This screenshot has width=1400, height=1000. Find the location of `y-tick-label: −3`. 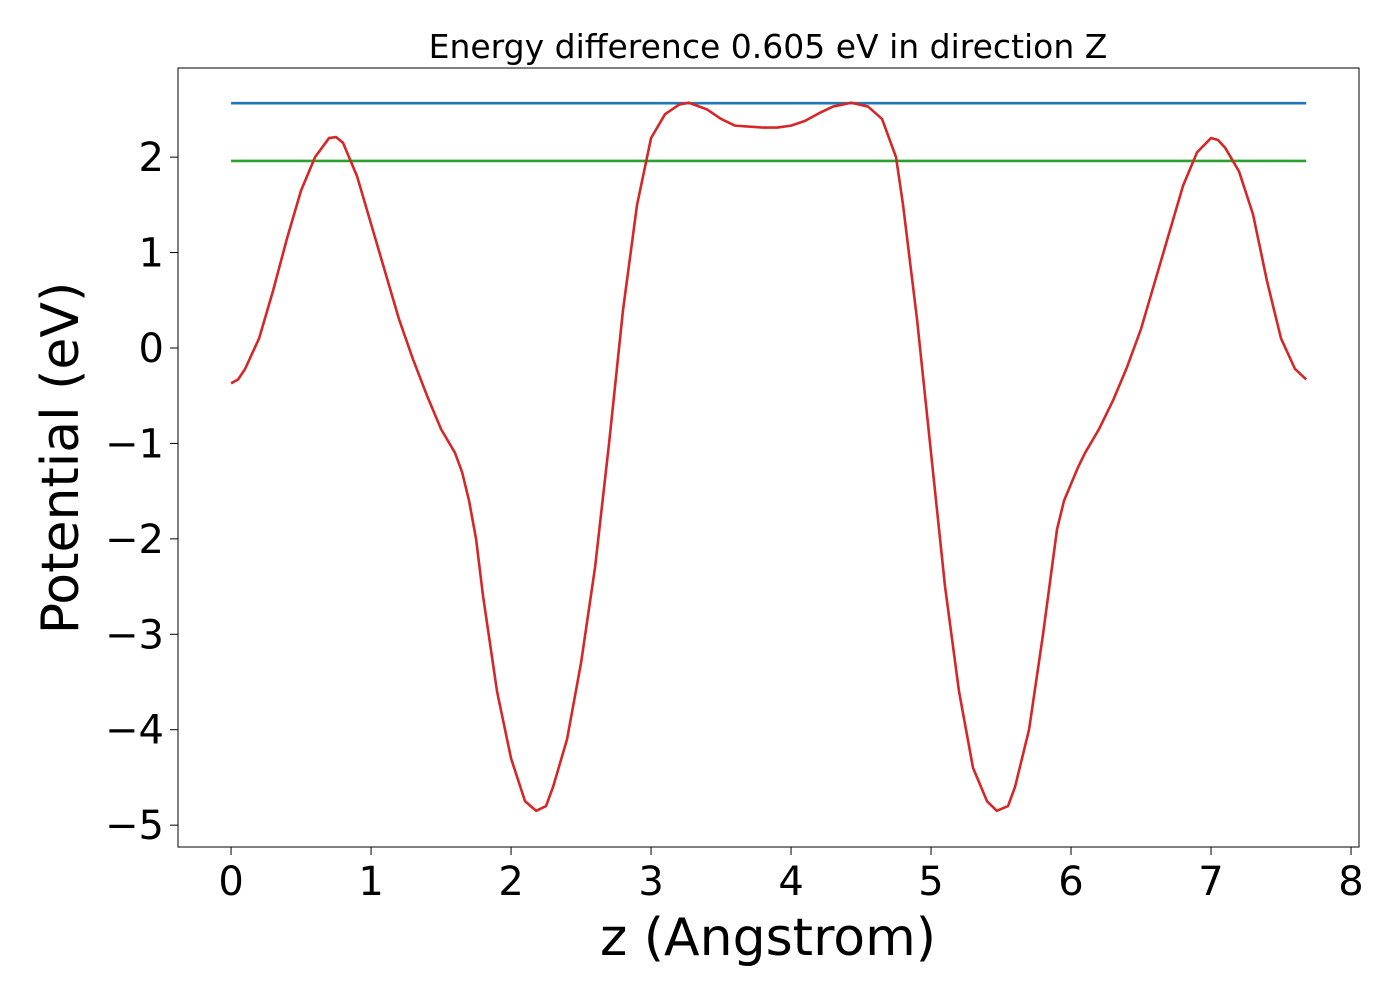

y-tick-label: −3 is located at coordinates (134, 635).